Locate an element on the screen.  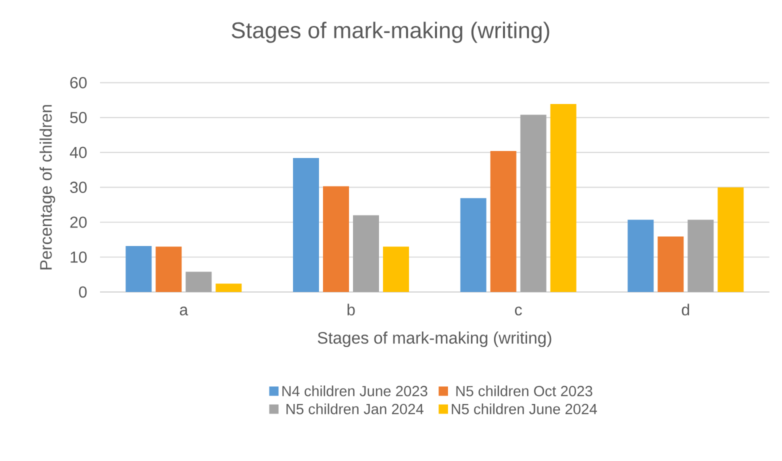
legend-label: N5 children Oct 2023 is located at coordinates (524, 391).